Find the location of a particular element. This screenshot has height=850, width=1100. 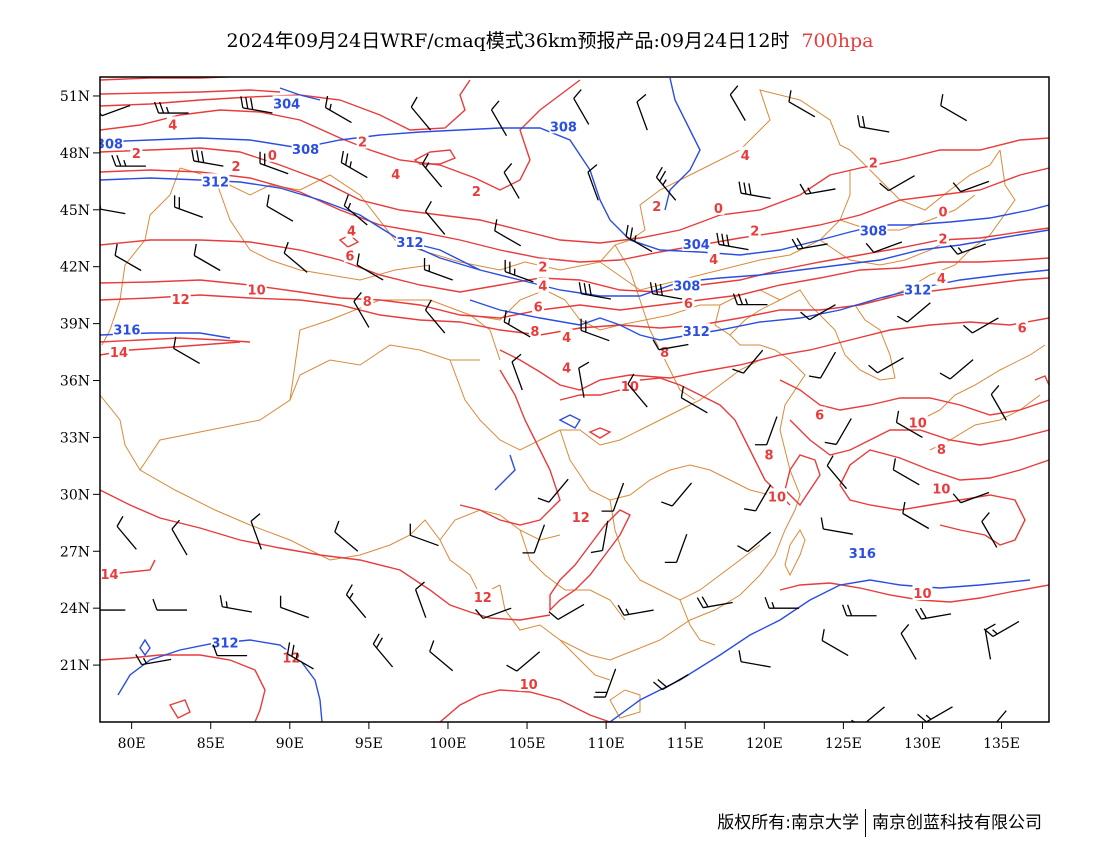

title-level: 700hpa is located at coordinates (837, 41).